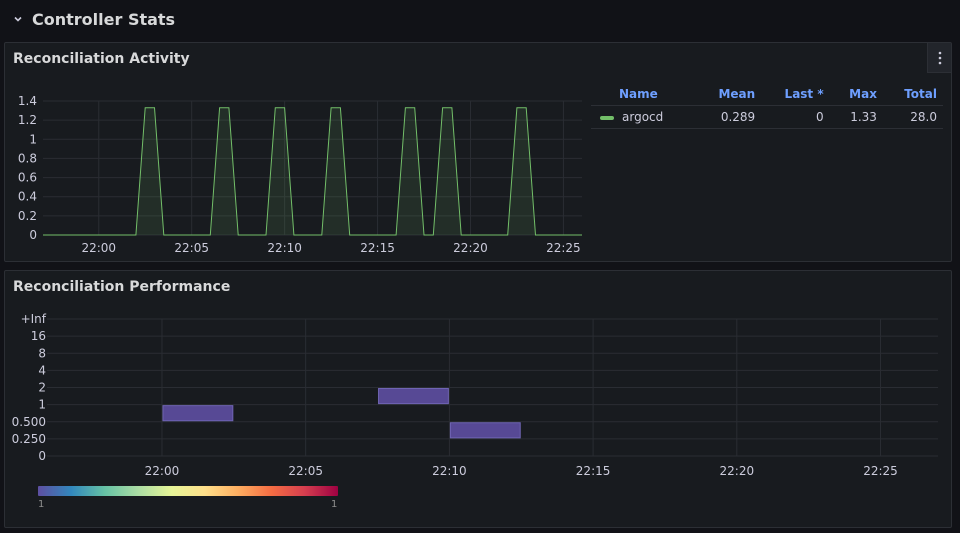 Image resolution: width=960 pixels, height=533 pixels. I want to click on kebab-menu-icon, so click(939, 57).